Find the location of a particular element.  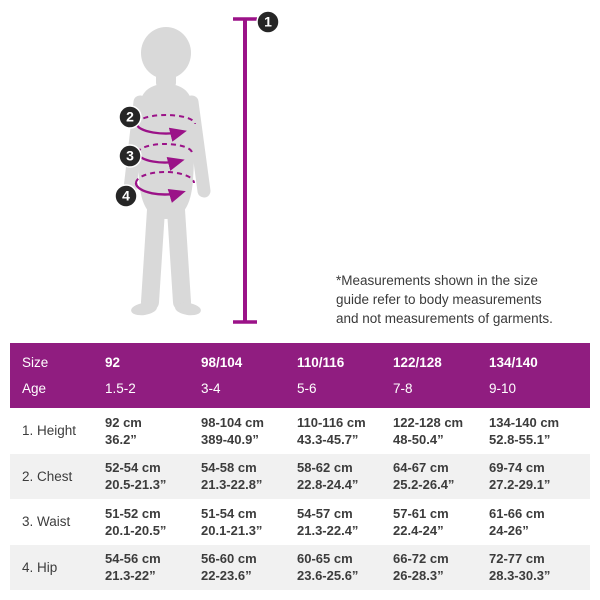

row-label: 4. Hip is located at coordinates (40, 567).